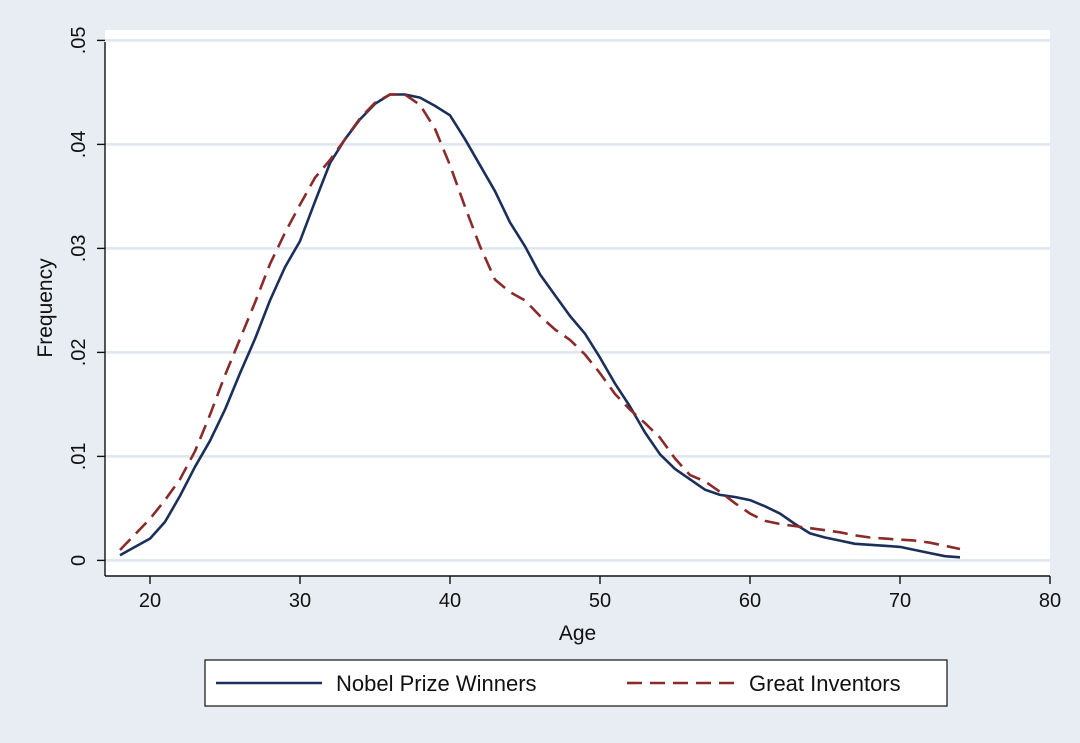 The image size is (1080, 743). What do you see at coordinates (79, 560) in the screenshot?
I see `y-tick-label: 0` at bounding box center [79, 560].